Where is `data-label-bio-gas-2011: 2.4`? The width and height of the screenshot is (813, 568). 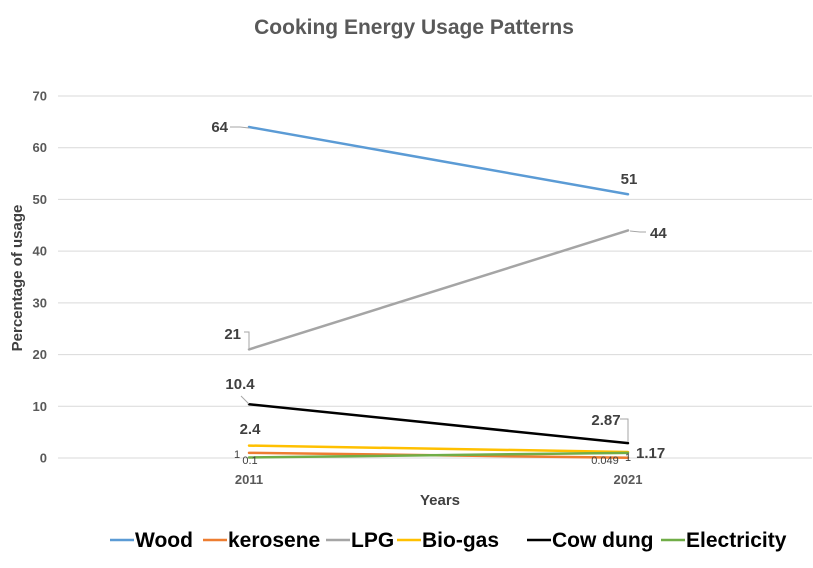 data-label-bio-gas-2011: 2.4 is located at coordinates (251, 429).